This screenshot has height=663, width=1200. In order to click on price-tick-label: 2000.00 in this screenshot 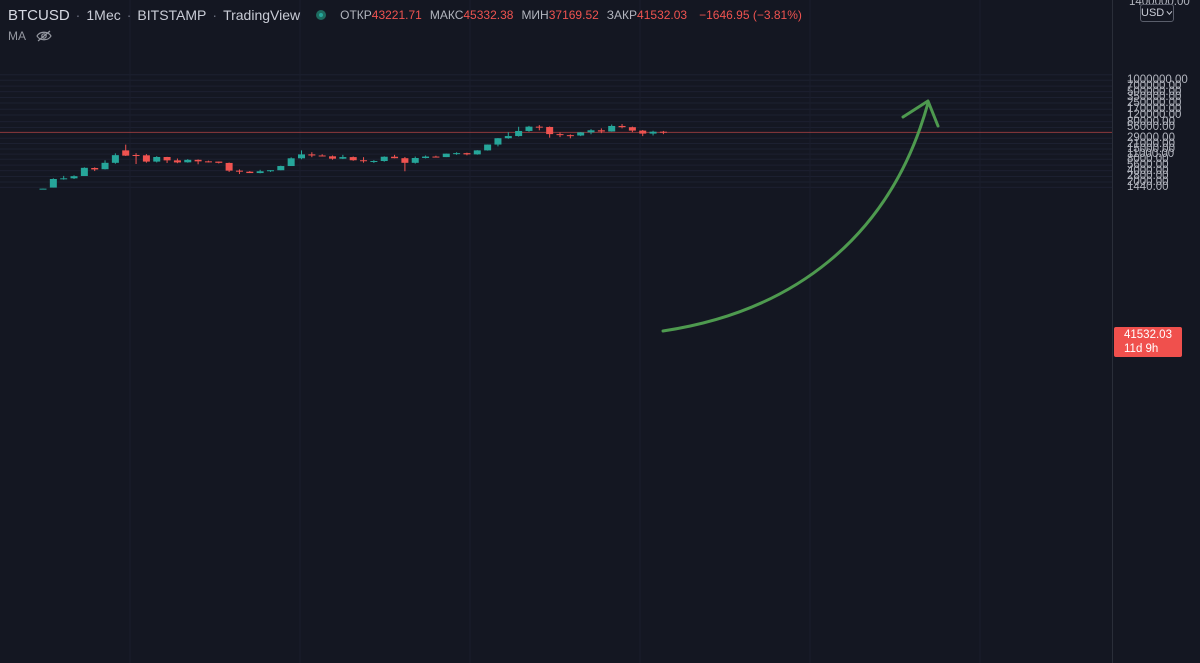, I will do `click(1148, 181)`.